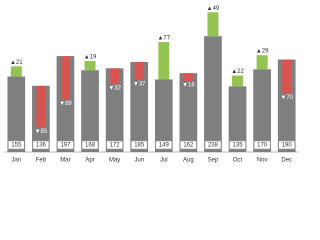 The height and width of the screenshot is (240, 320). I want to click on value-label: 162, so click(188, 146).